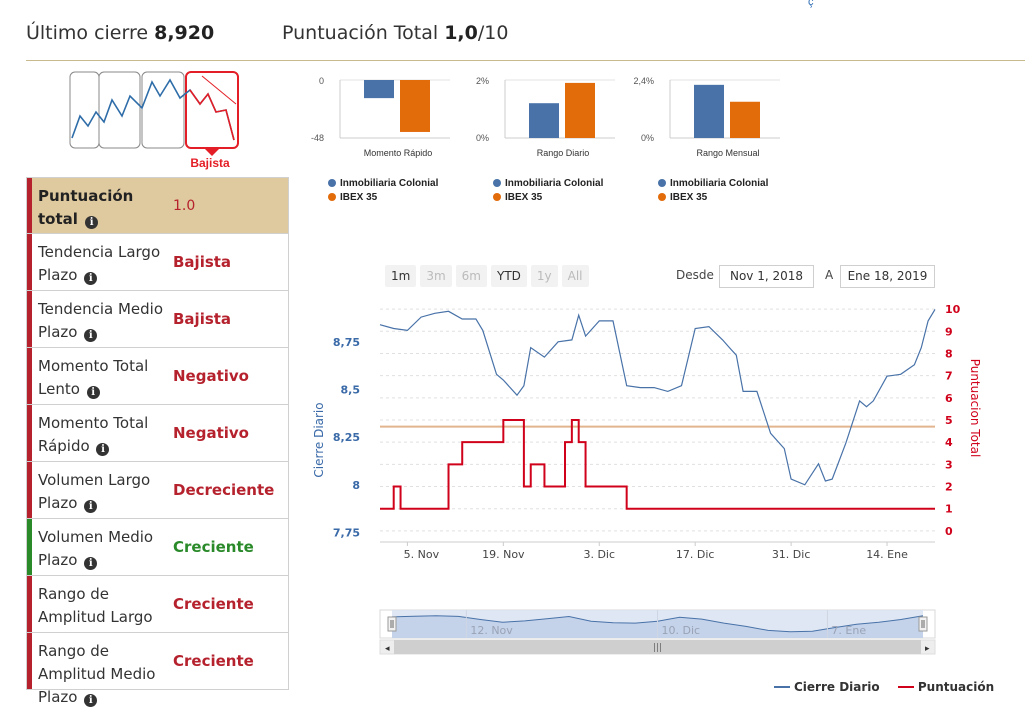 Image resolution: width=1025 pixels, height=728 pixels. I want to click on scroll-left-icon: ◂, so click(387, 649).